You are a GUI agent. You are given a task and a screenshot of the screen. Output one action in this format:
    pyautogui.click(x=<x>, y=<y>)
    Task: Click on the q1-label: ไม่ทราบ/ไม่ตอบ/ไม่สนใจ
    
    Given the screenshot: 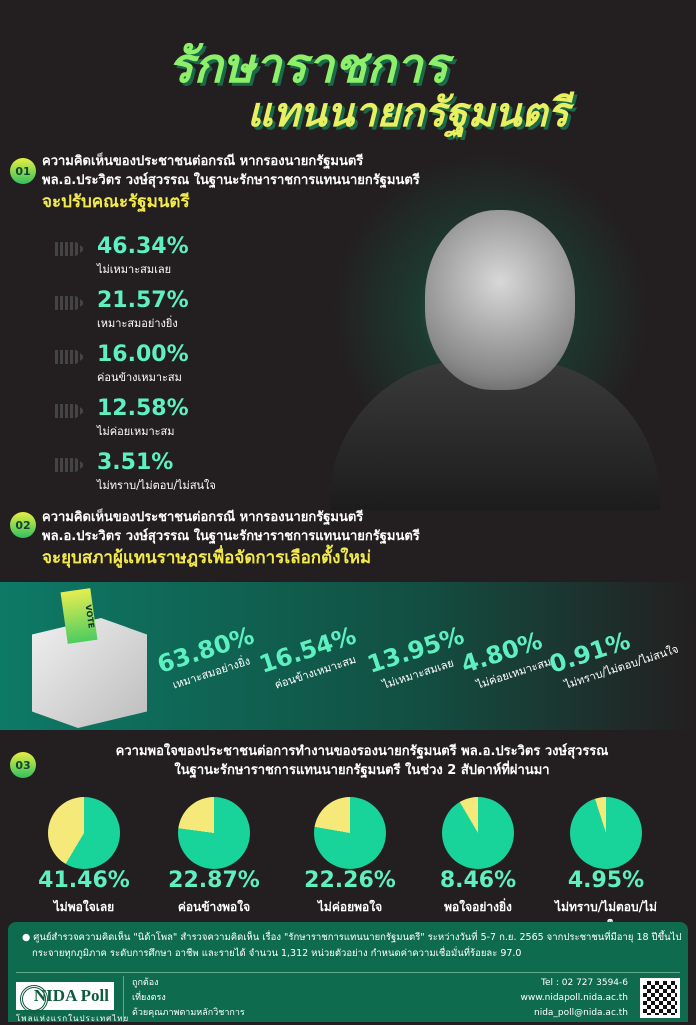 What is the action you would take?
    pyautogui.click(x=156, y=485)
    